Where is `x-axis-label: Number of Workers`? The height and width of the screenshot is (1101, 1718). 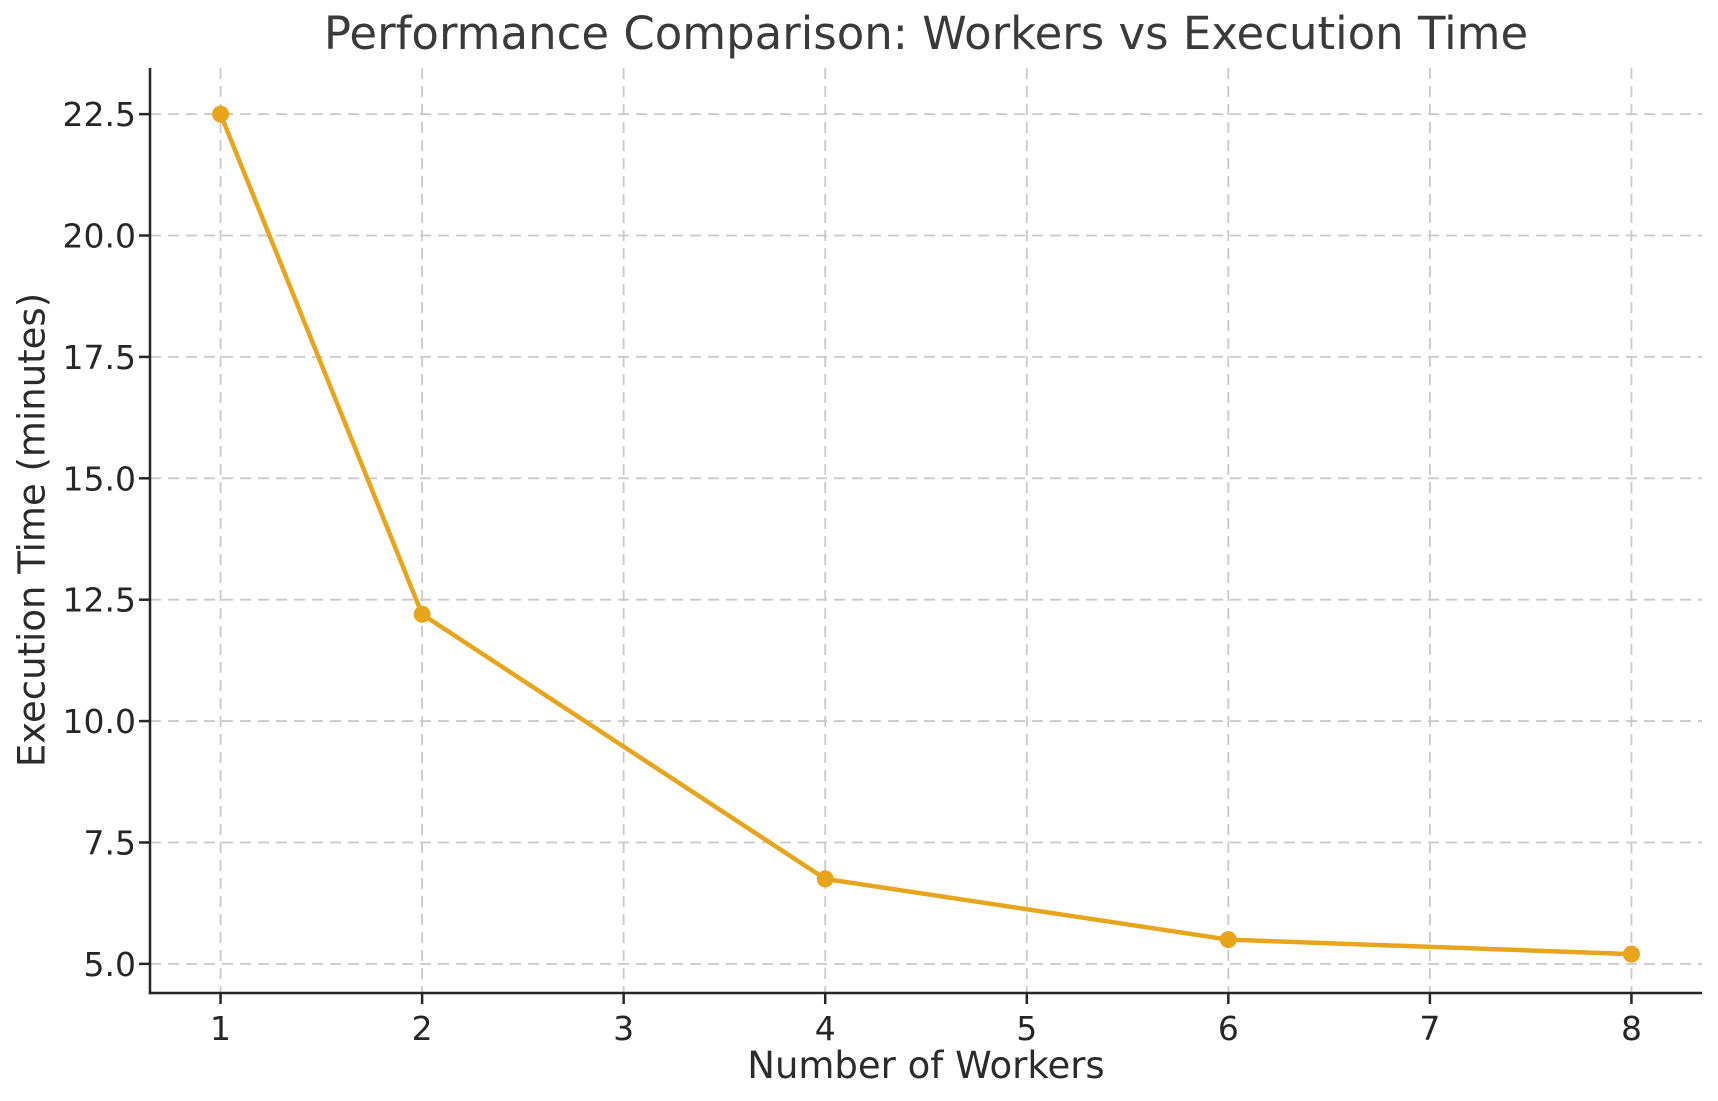
x-axis-label: Number of Workers is located at coordinates (926, 1065).